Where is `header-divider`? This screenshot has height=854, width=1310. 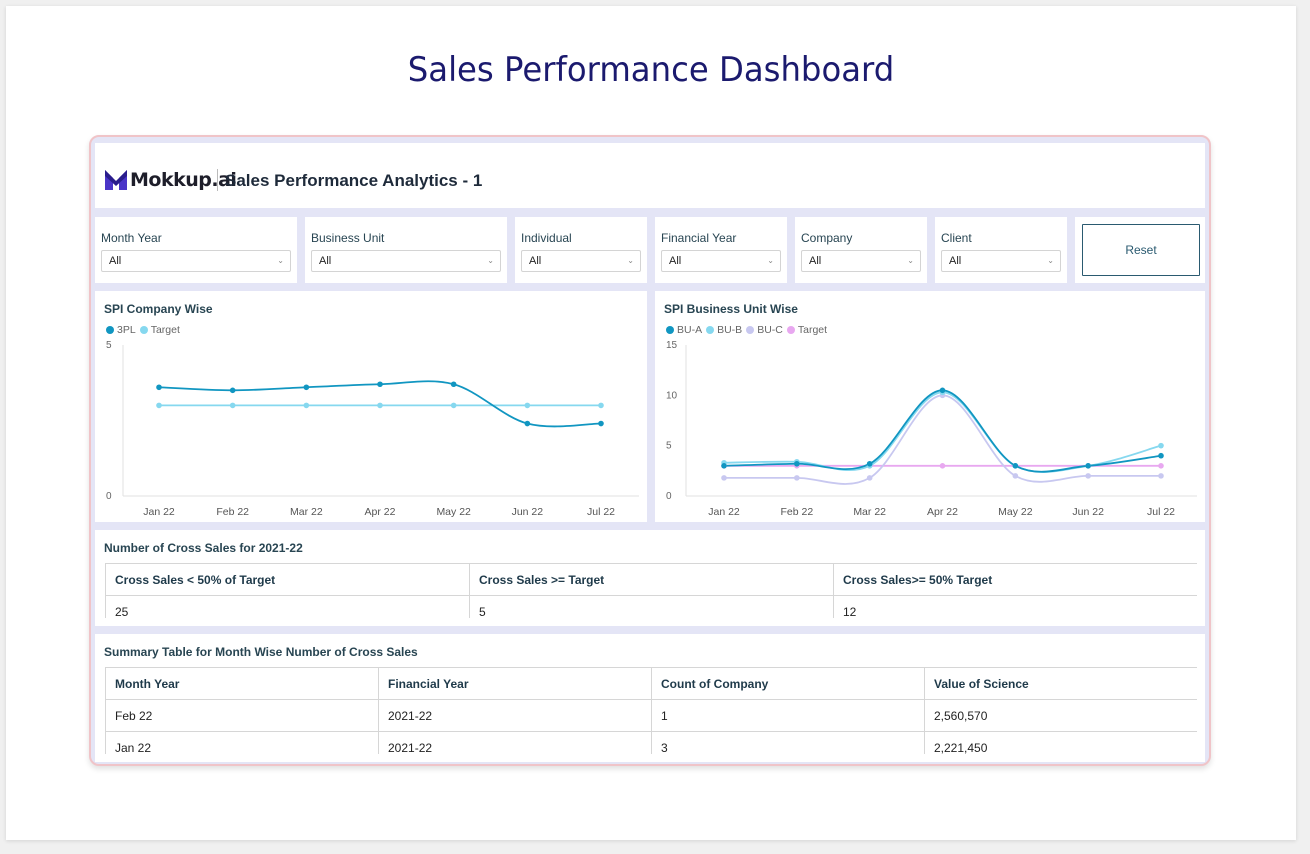
header-divider is located at coordinates (217, 180).